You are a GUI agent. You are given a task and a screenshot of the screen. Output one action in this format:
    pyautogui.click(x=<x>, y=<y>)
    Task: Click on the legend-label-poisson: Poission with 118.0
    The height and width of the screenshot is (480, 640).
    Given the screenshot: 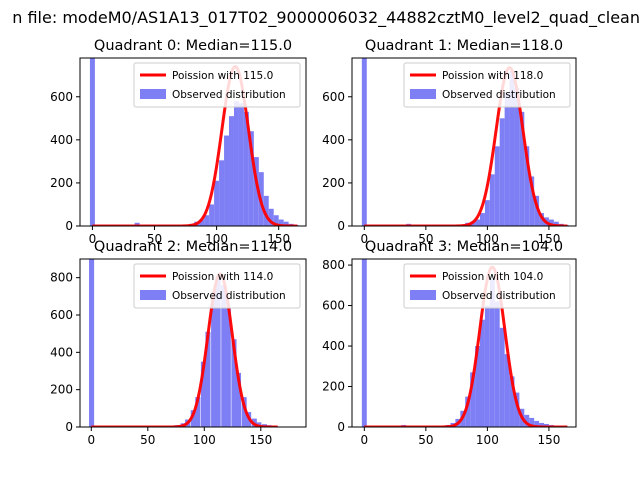 What is the action you would take?
    pyautogui.click(x=492, y=76)
    